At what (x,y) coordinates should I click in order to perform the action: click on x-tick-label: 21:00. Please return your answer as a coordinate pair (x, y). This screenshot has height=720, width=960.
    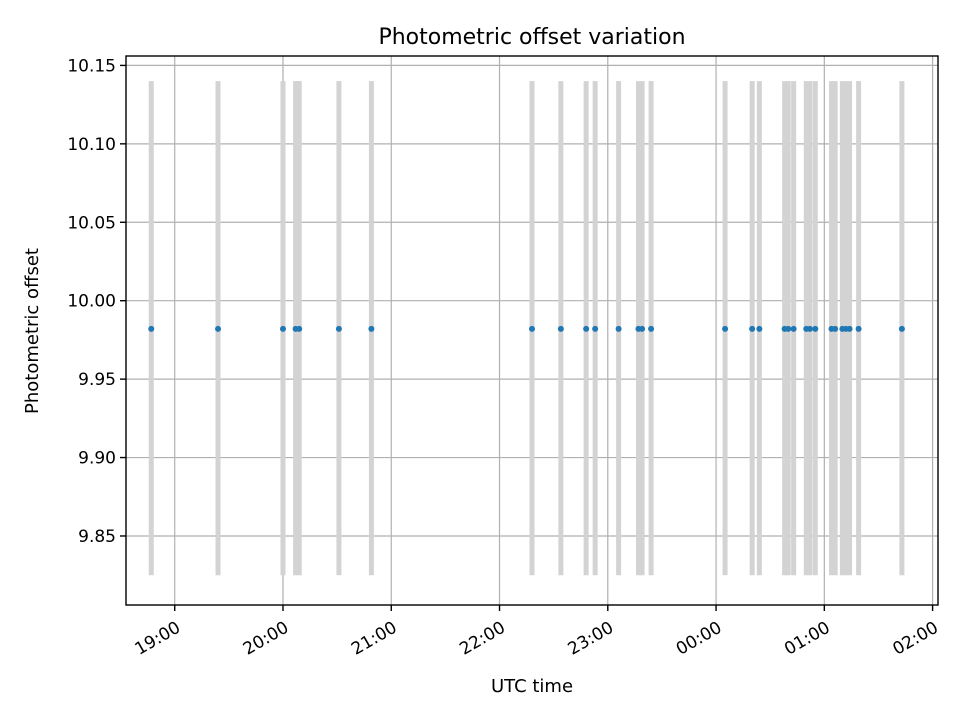
    Looking at the image, I should click on (374, 639).